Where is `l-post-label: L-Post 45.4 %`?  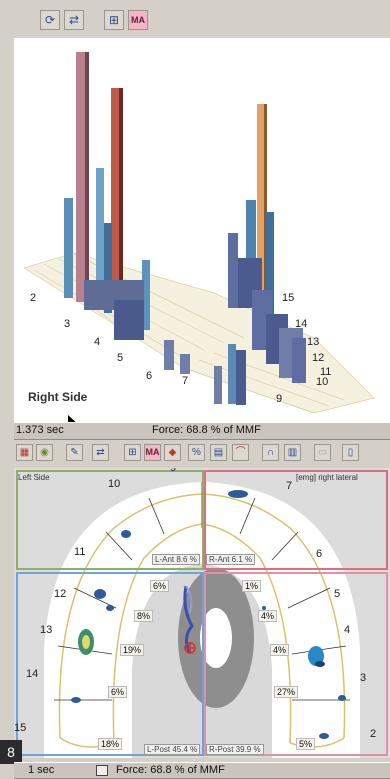 l-post-label: L-Post 45.4 % is located at coordinates (172, 749).